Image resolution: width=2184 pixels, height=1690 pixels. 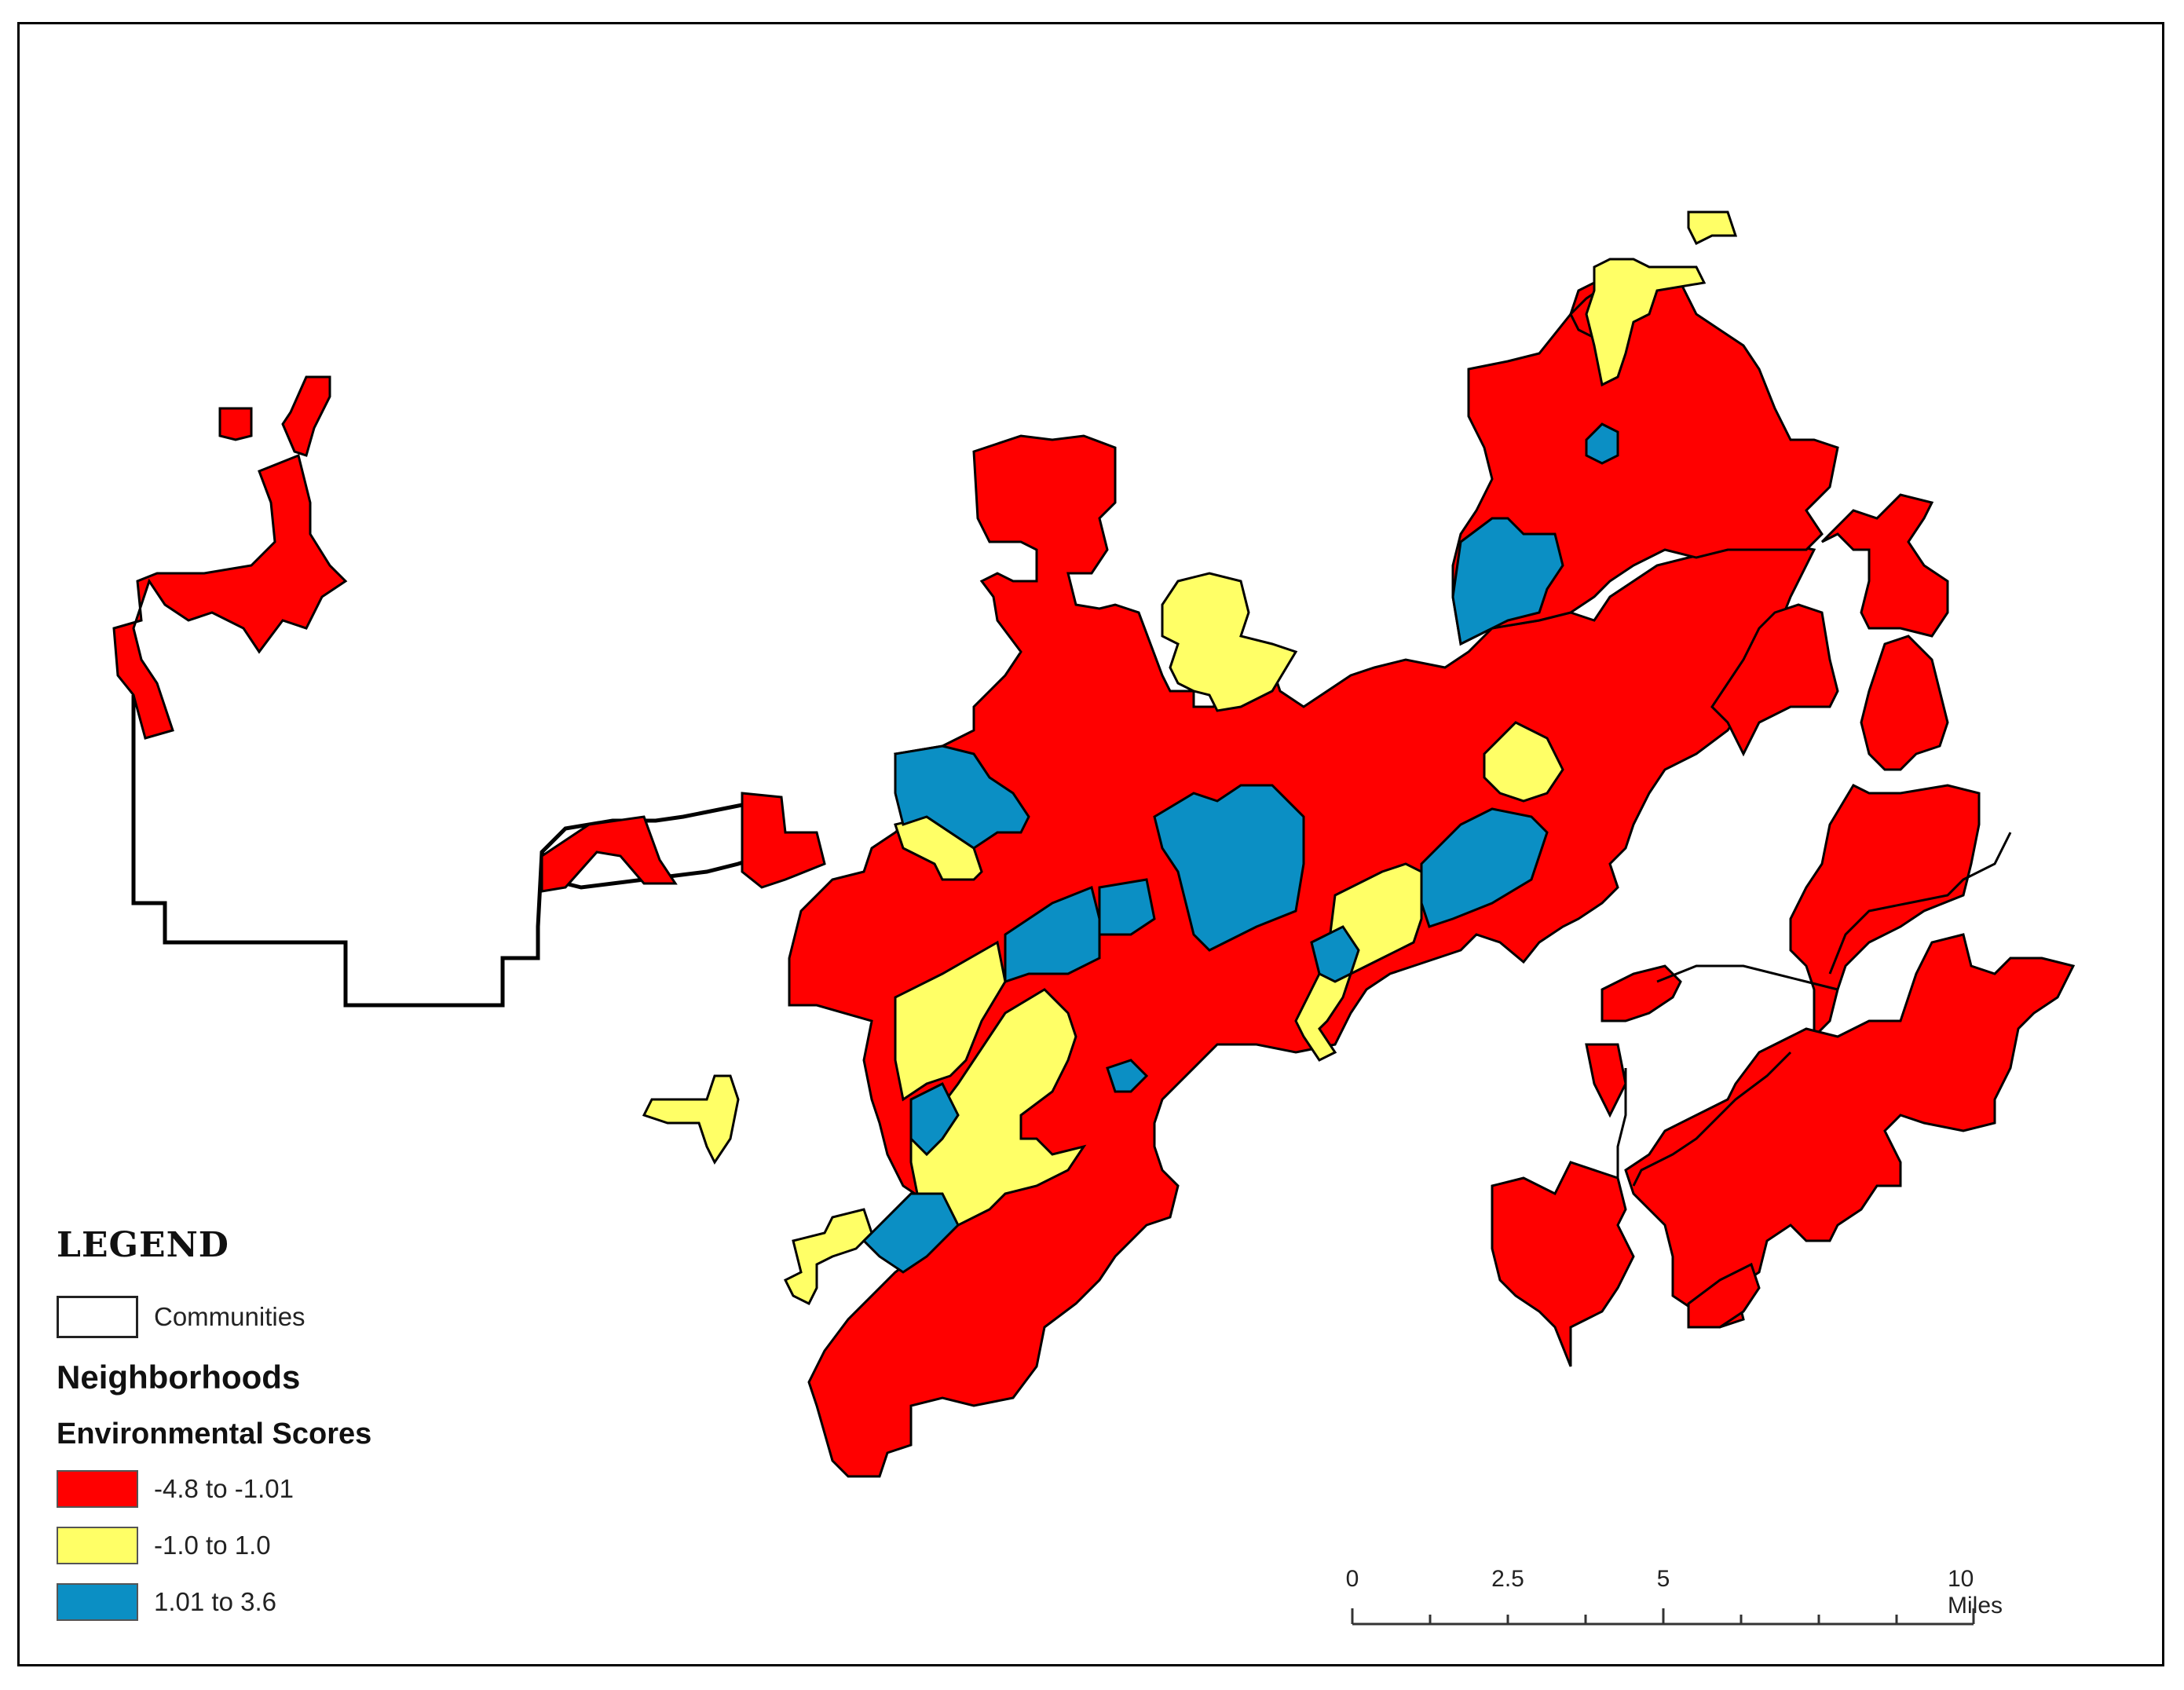 I want to click on score-mid-swatch, so click(x=97, y=1545).